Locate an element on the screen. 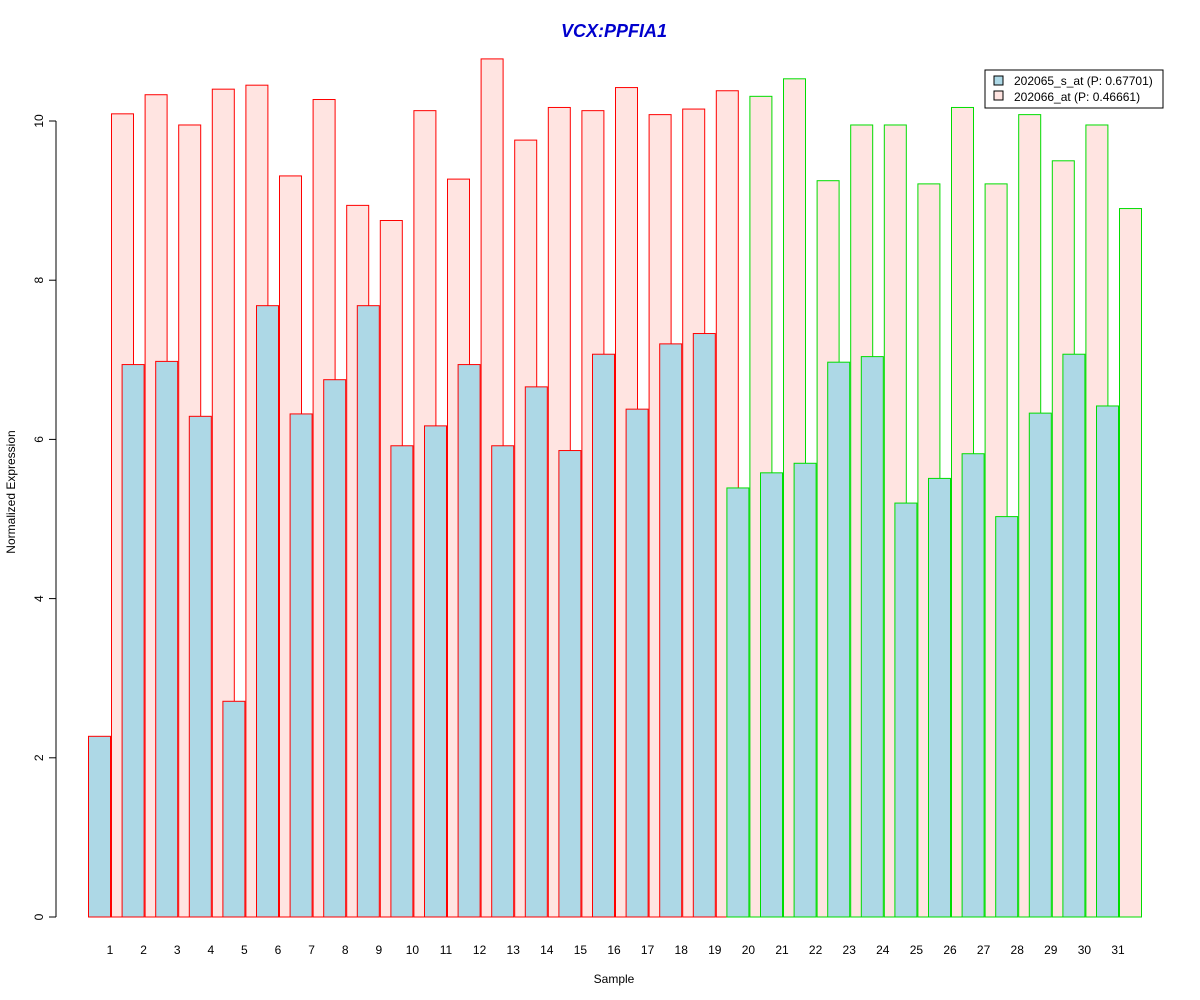 The image size is (1200, 1000). y-axis-label: Normalized Expression is located at coordinates (11, 491).